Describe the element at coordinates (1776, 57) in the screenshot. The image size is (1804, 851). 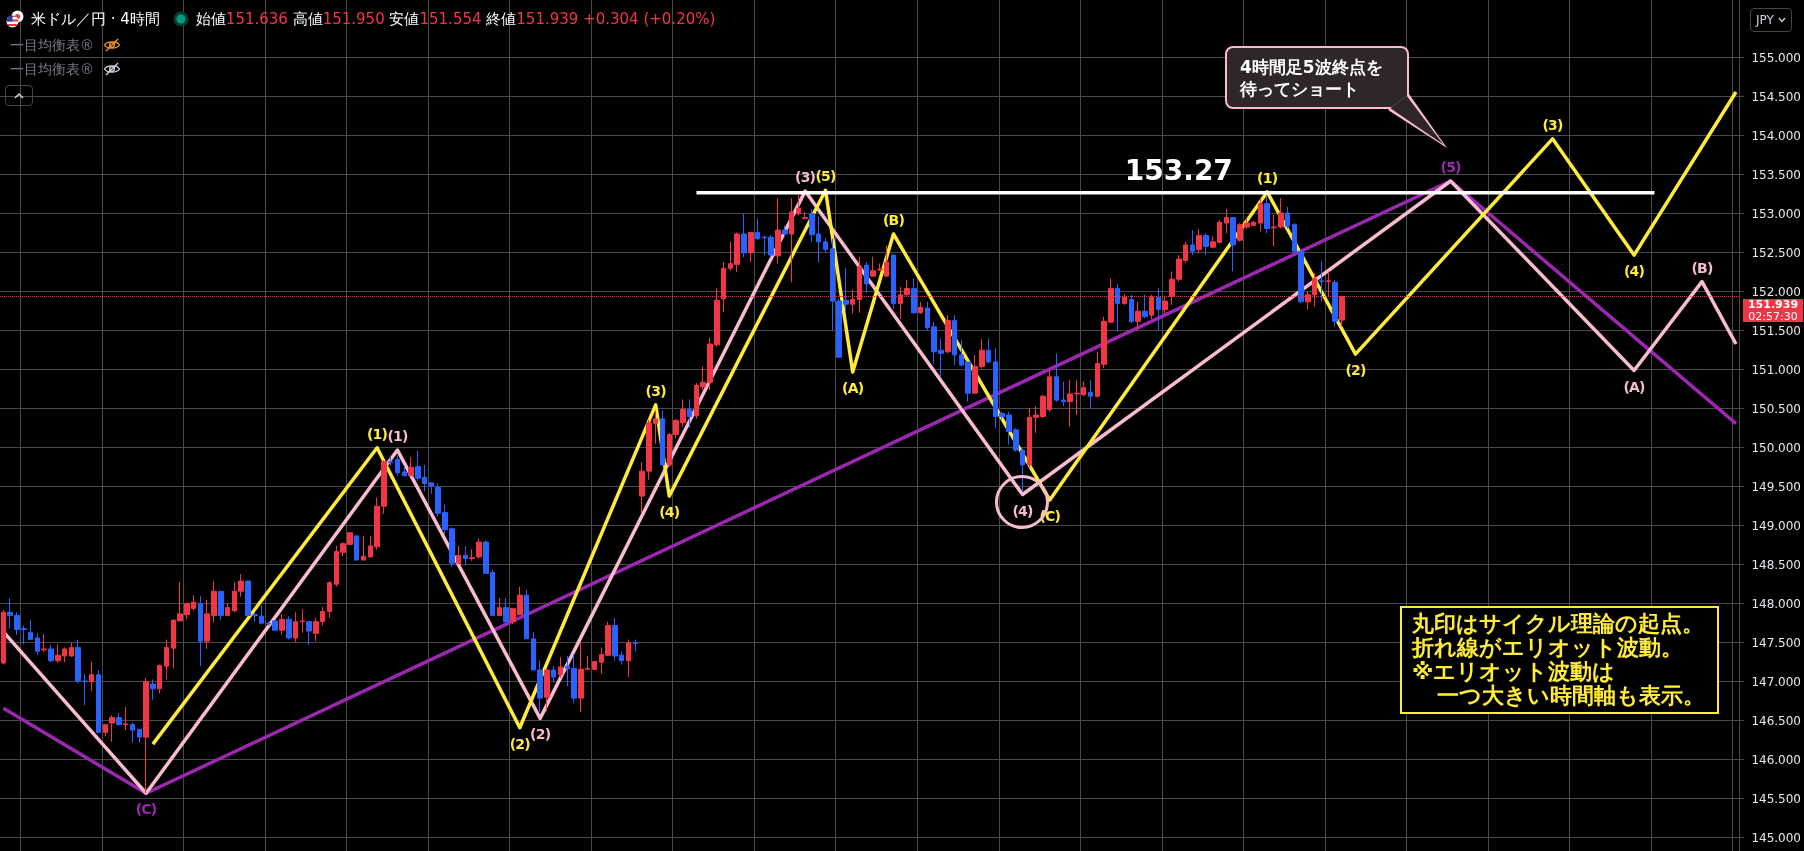
I see `y-tick-label: 155.000` at that location.